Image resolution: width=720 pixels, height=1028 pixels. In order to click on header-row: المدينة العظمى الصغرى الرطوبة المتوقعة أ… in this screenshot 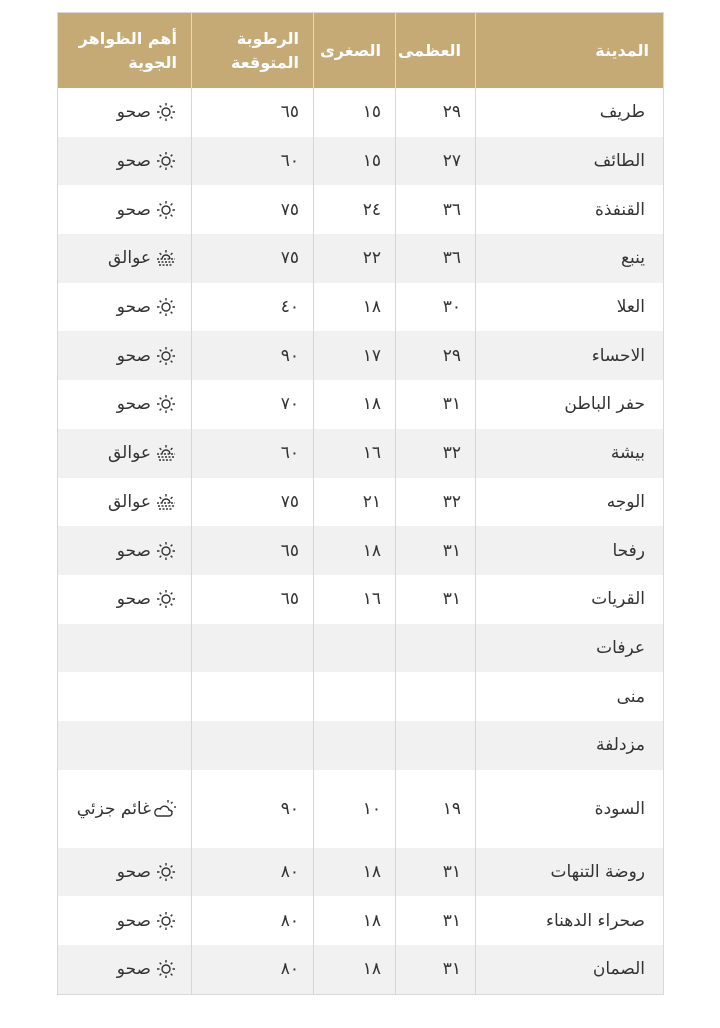, I will do `click(360, 50)`.